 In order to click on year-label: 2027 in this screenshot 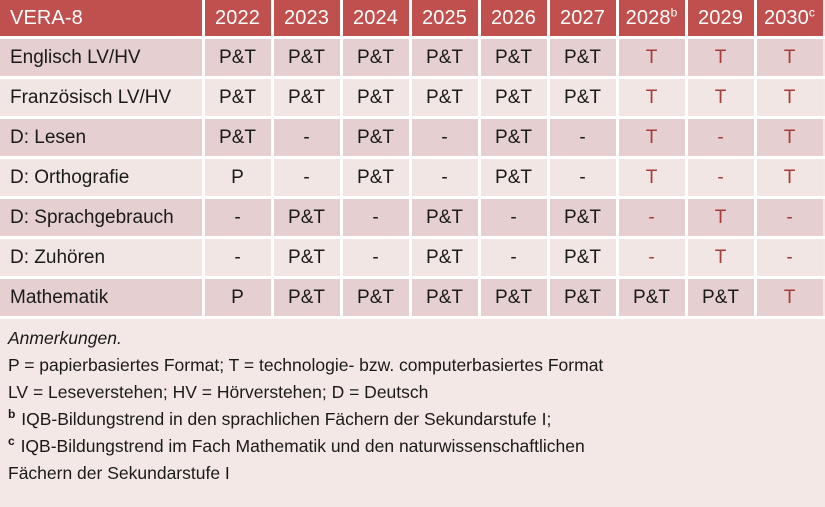, I will do `click(582, 17)`.